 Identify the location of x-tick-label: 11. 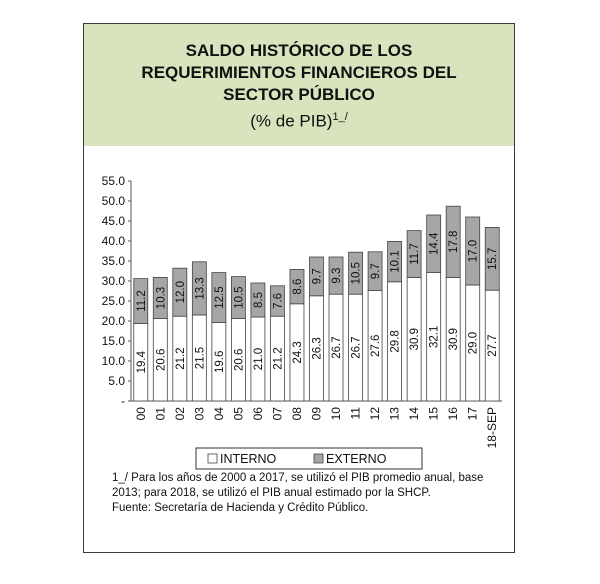
(356, 413).